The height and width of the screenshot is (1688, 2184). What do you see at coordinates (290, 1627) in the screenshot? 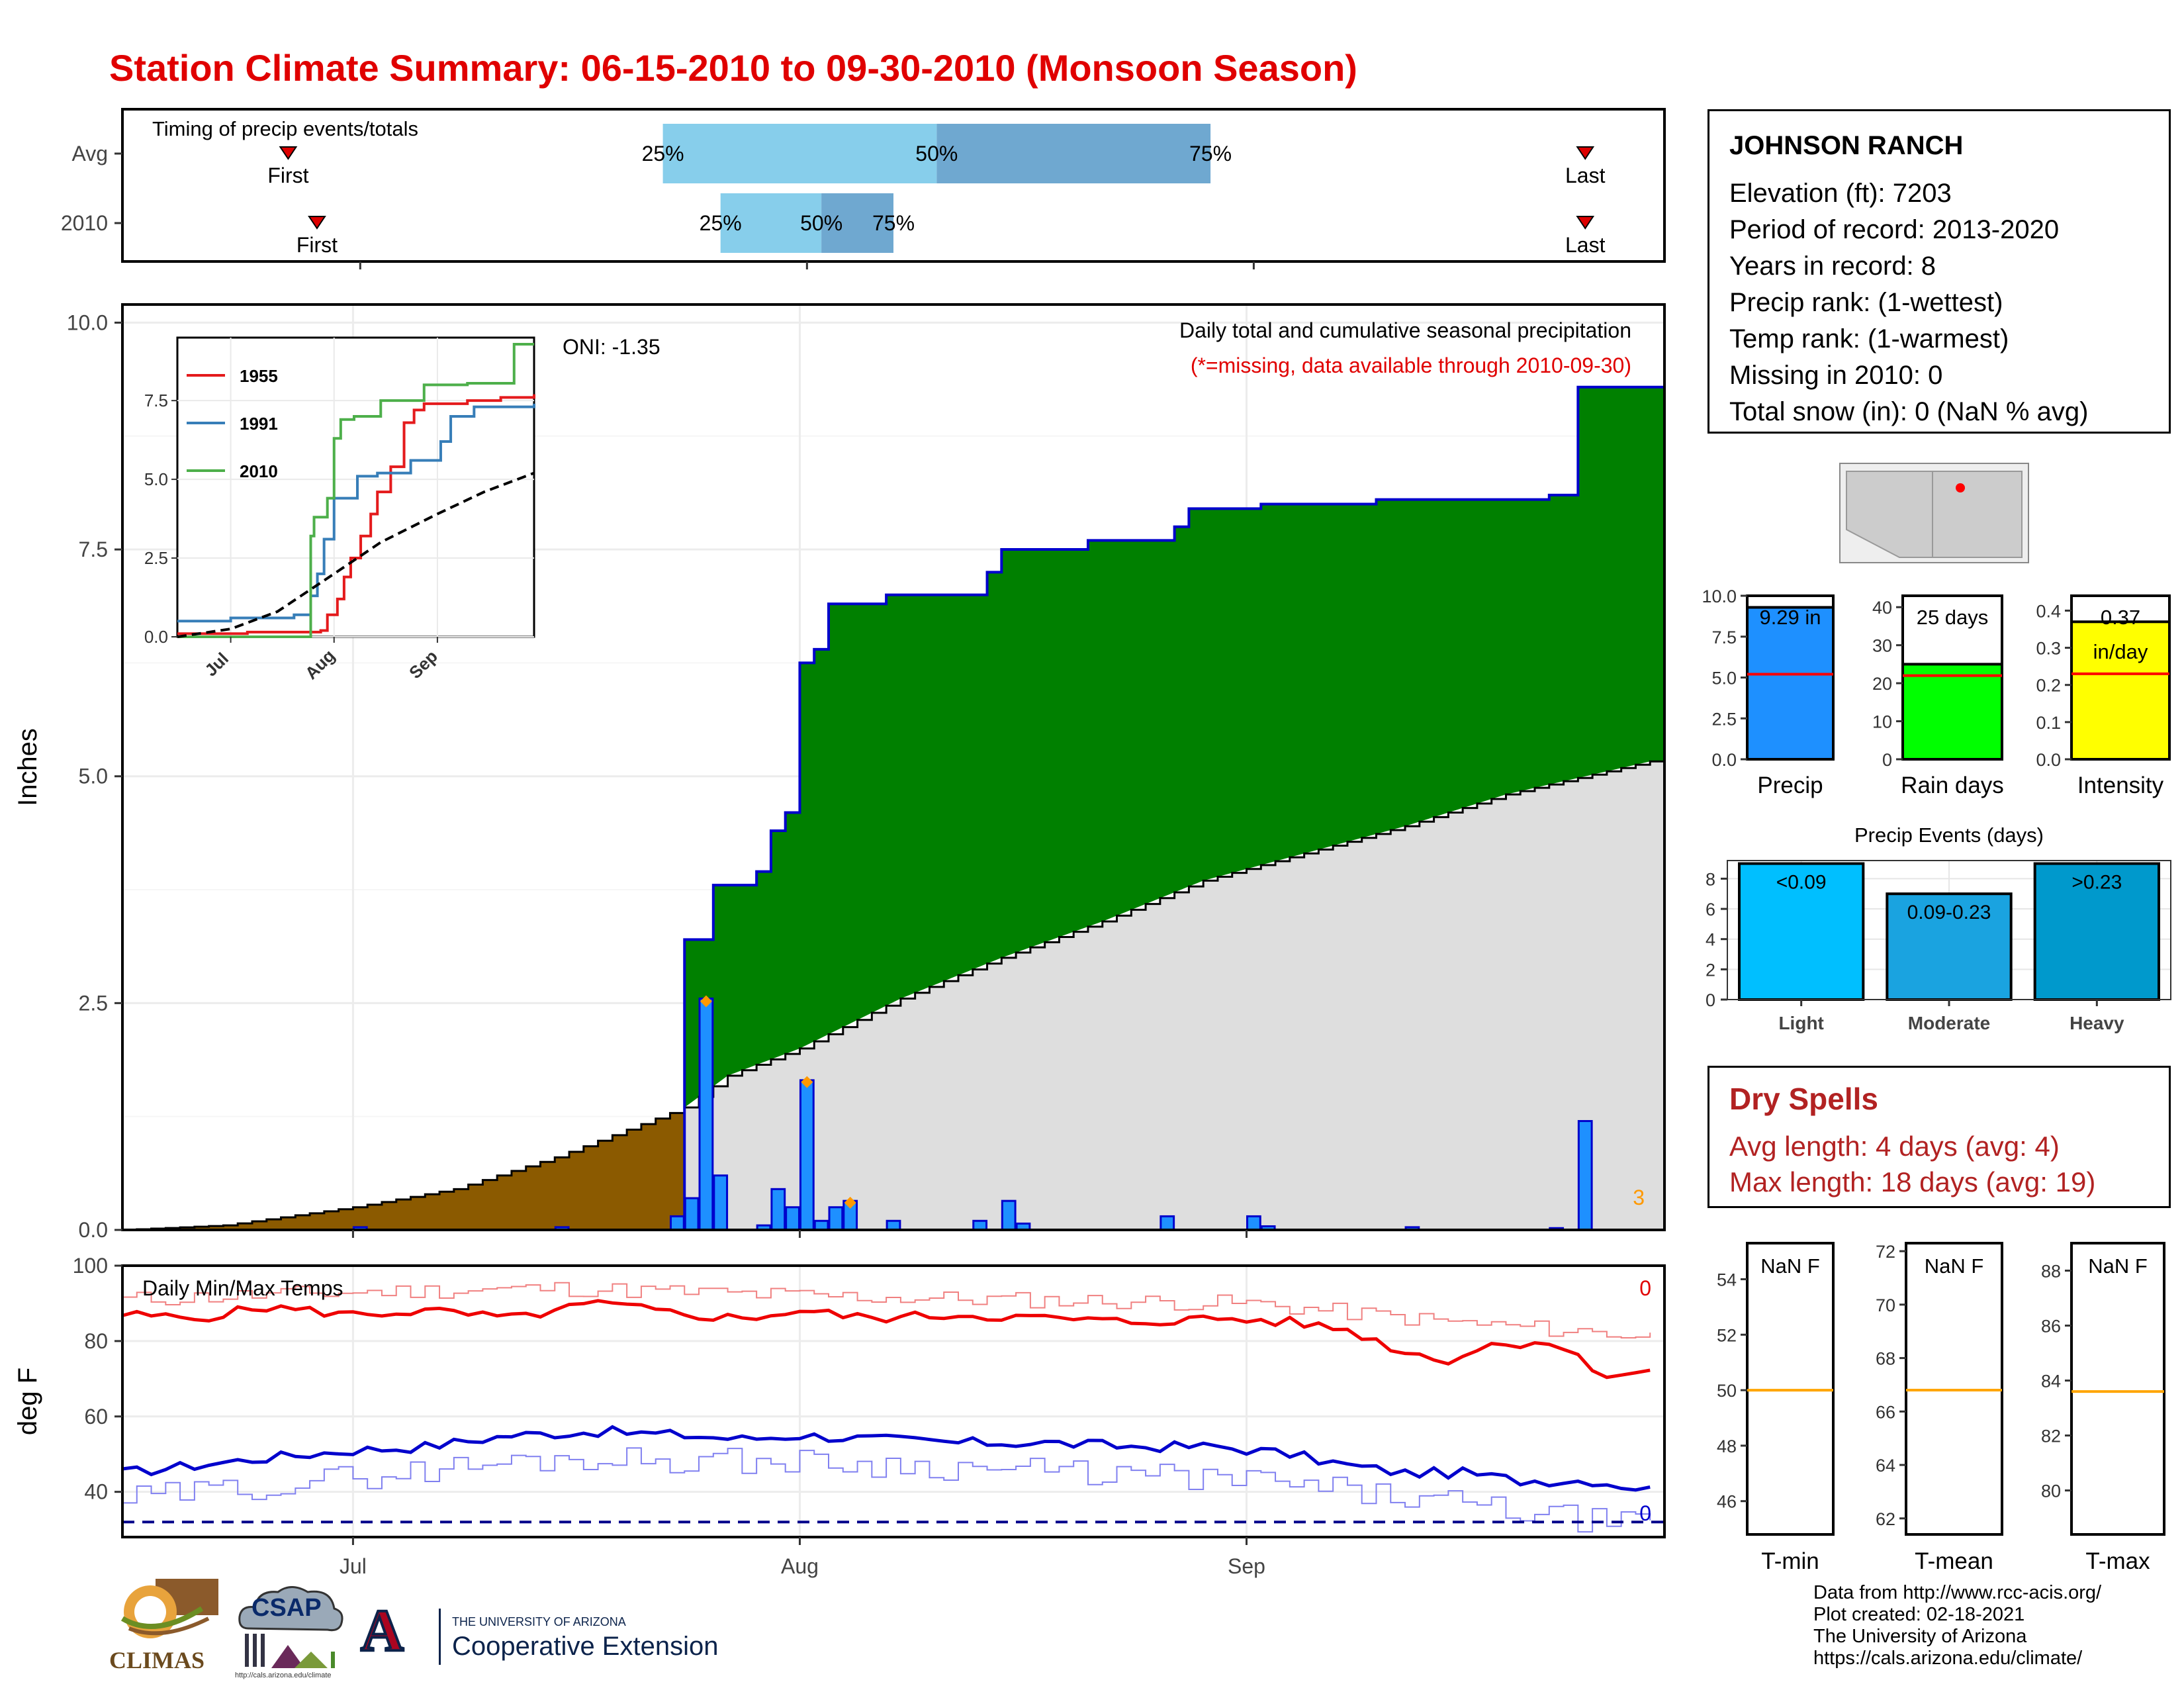
I see `csap-cloud-icon` at bounding box center [290, 1627].